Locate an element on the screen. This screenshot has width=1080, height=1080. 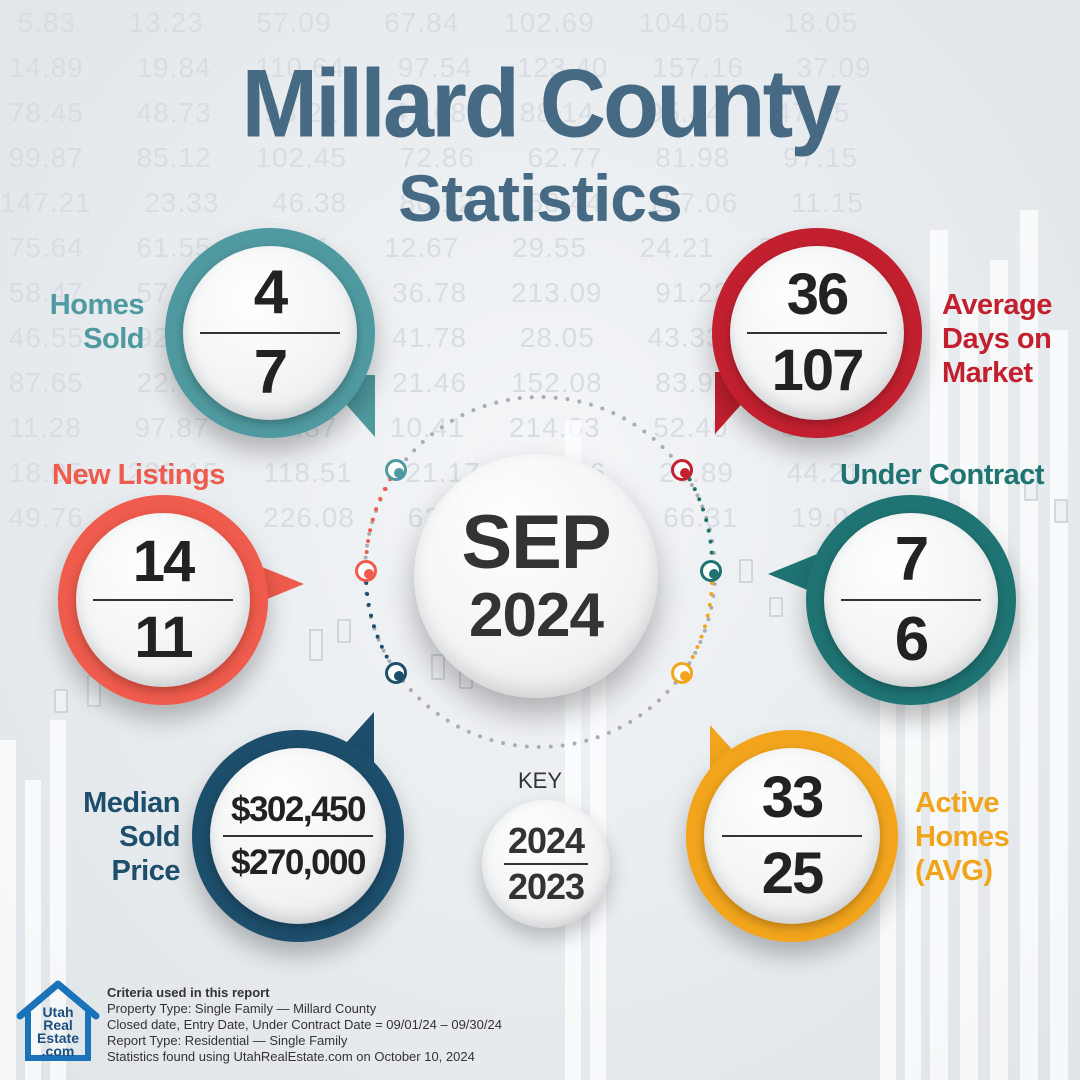
under-contract-label: Under Contract is located at coordinates (942, 475).